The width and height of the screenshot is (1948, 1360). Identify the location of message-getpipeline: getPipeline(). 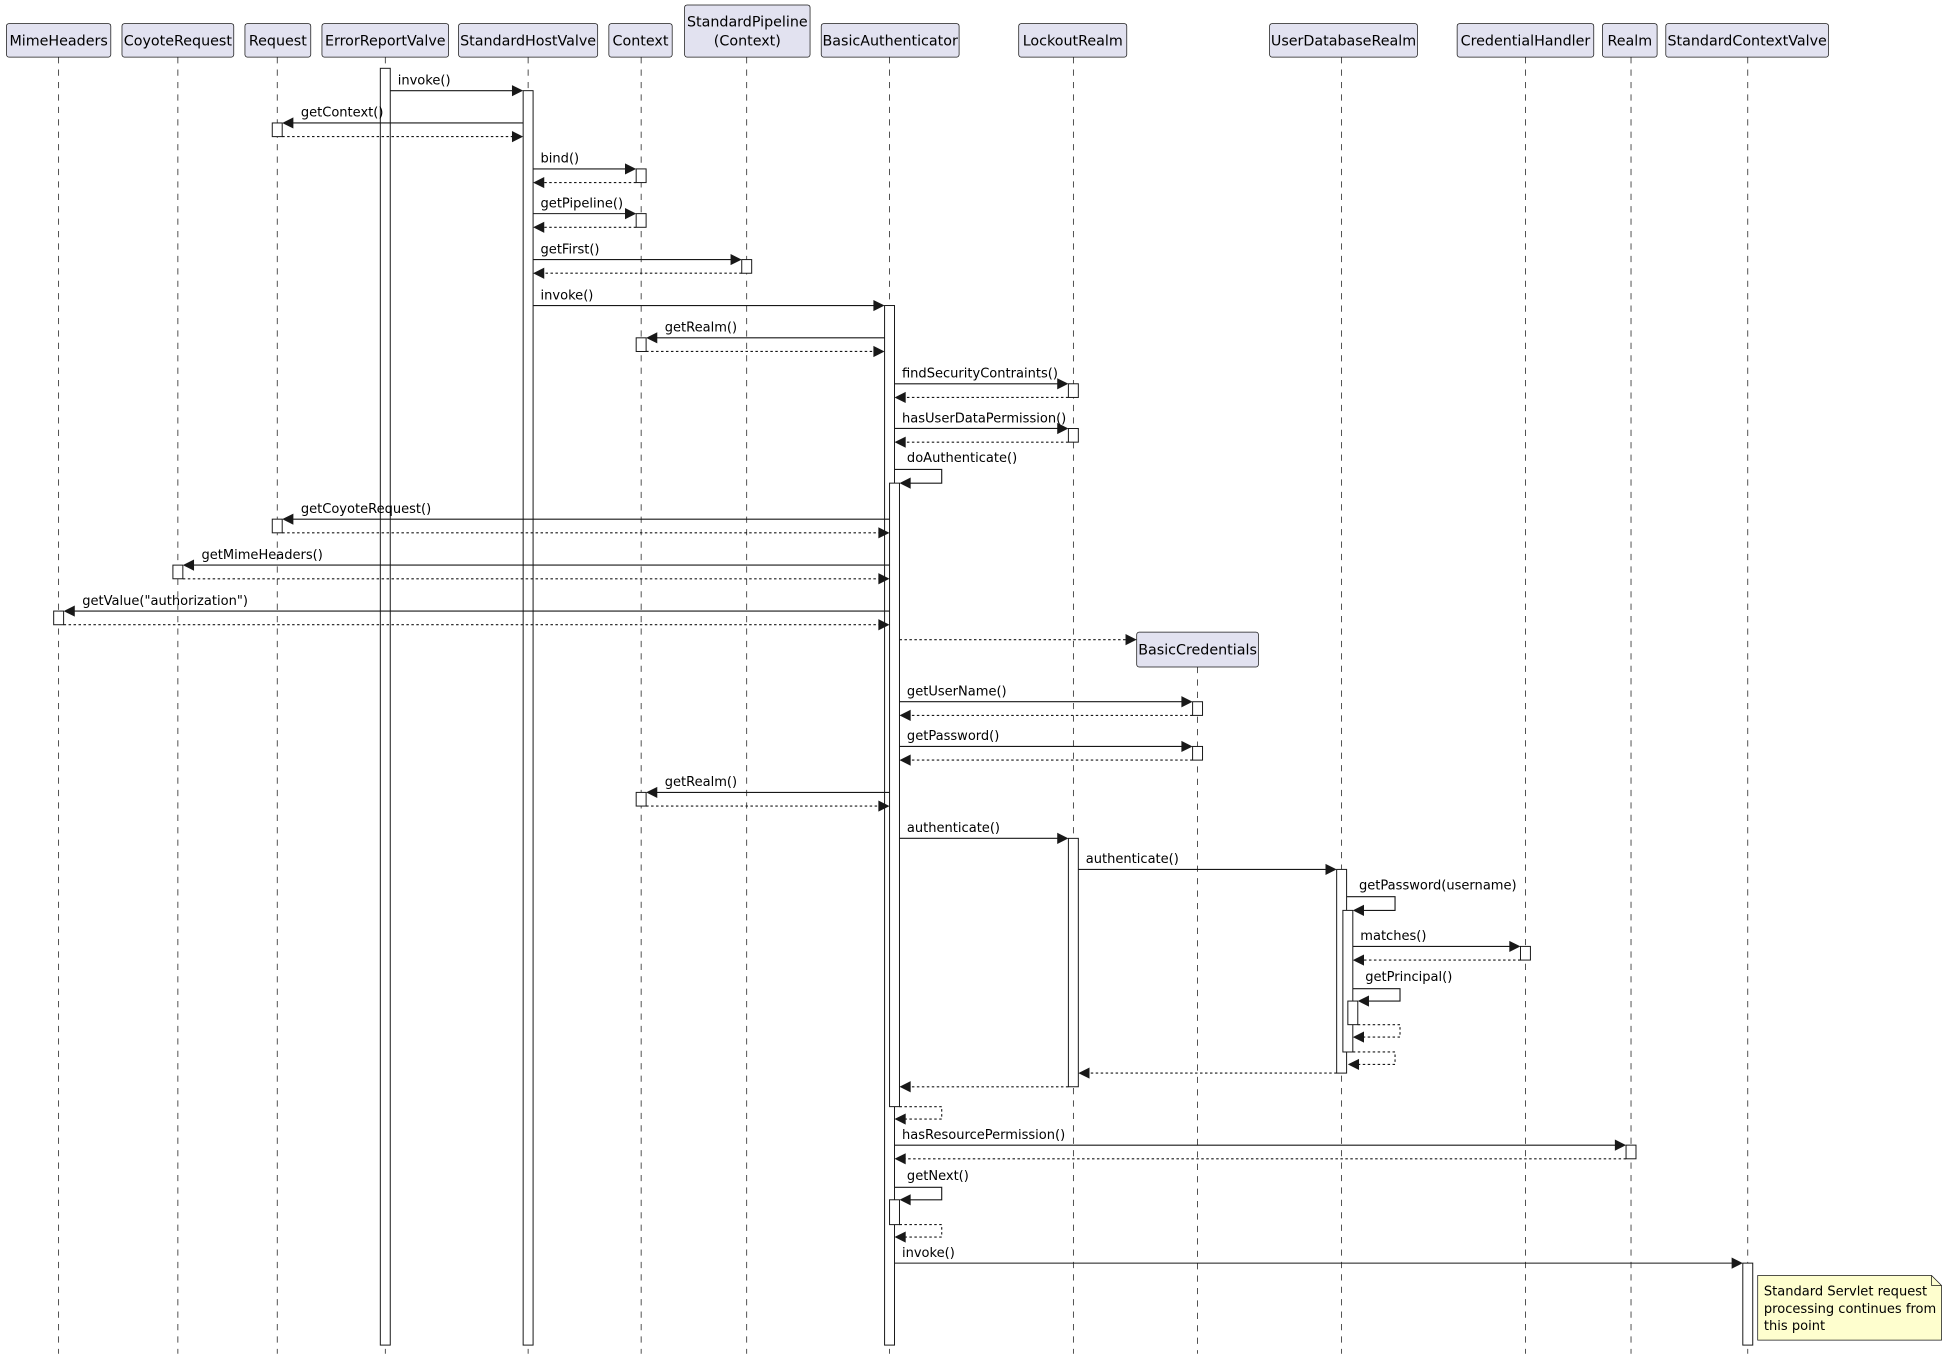
(585, 208).